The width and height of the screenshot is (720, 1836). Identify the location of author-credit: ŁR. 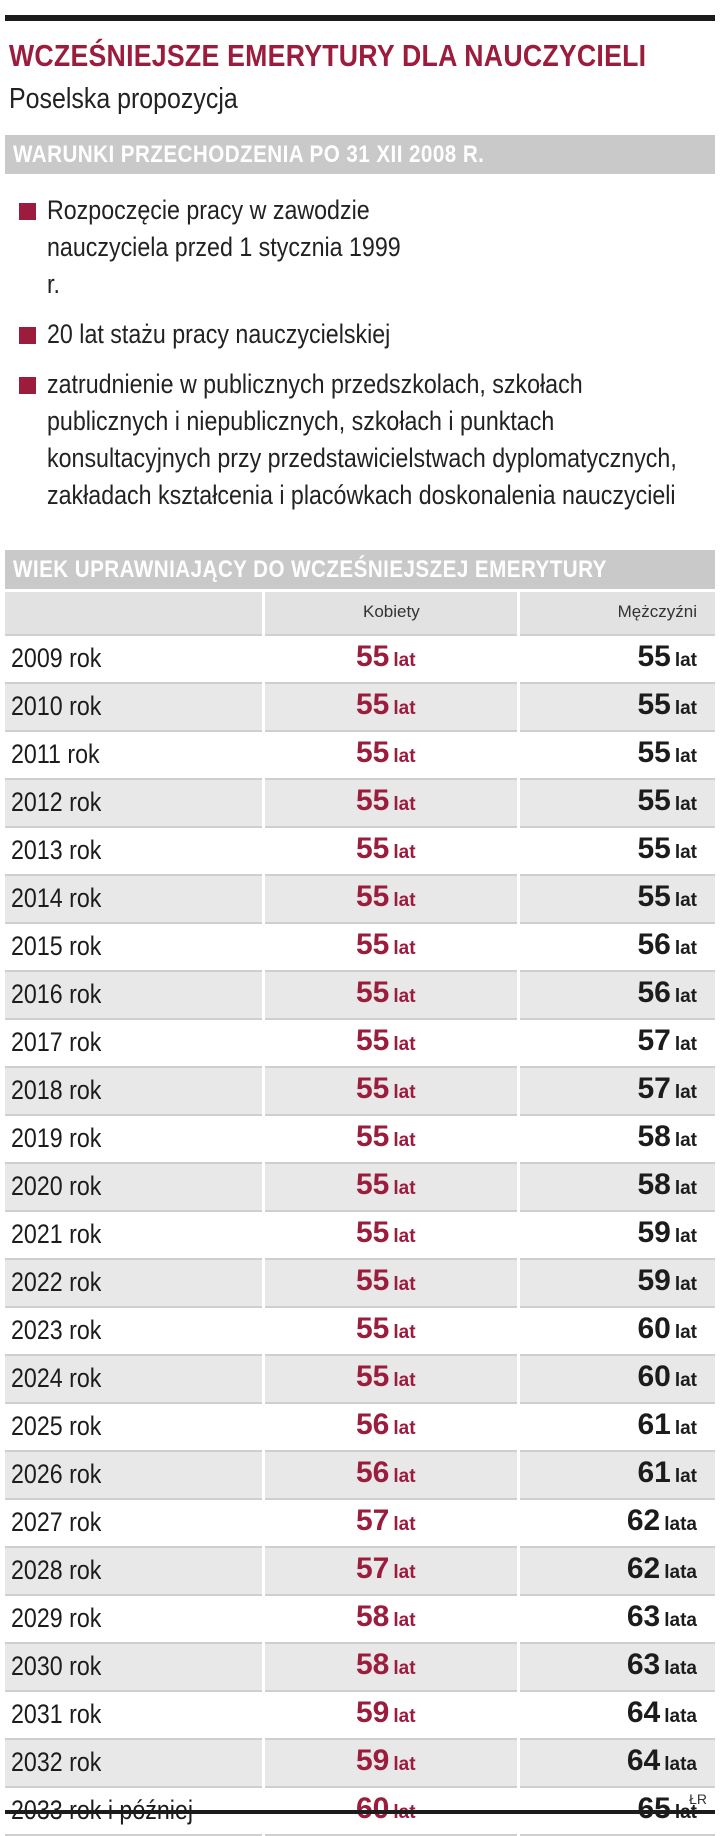
(698, 1799).